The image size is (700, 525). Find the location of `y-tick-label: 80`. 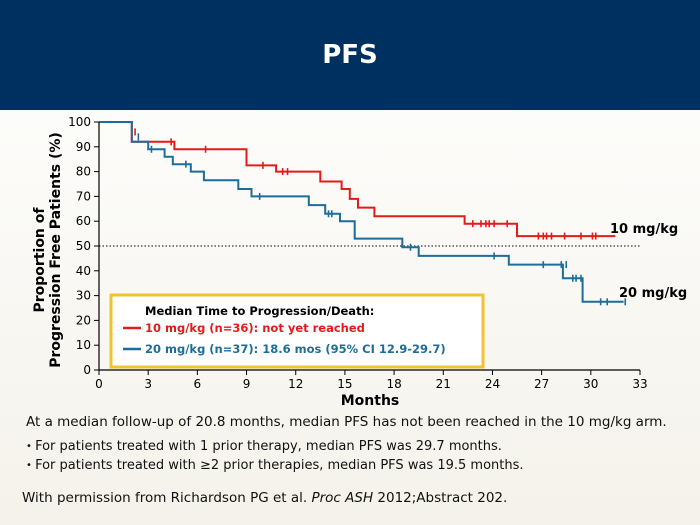

y-tick-label: 80 is located at coordinates (83, 172).